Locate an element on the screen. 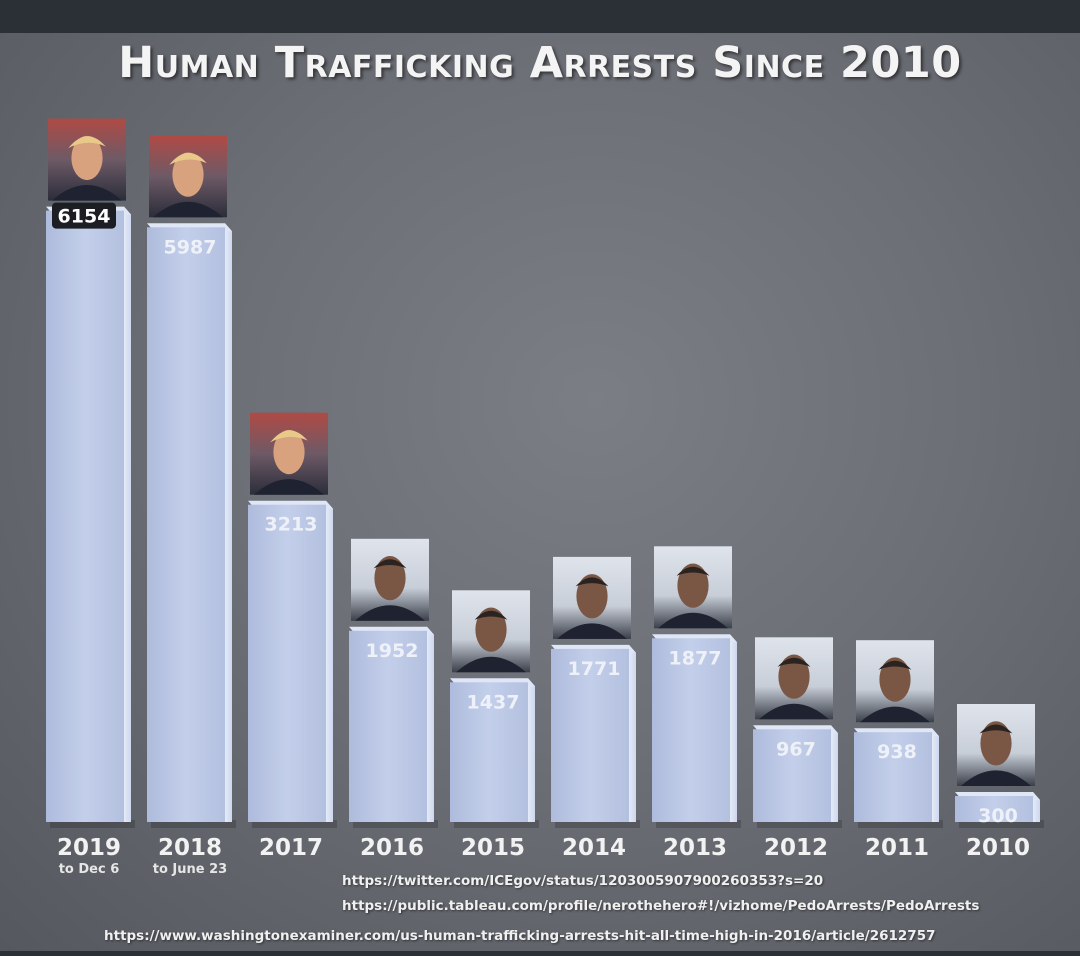  value-label: 1771 is located at coordinates (594, 669).